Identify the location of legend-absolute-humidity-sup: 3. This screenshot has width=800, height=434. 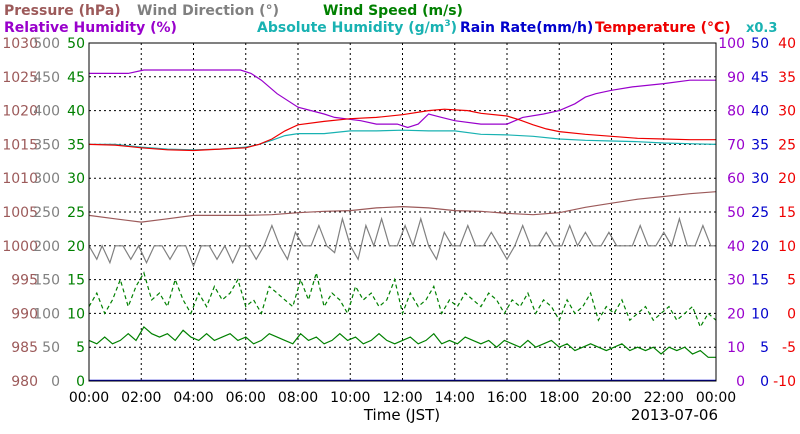
(447, 24).